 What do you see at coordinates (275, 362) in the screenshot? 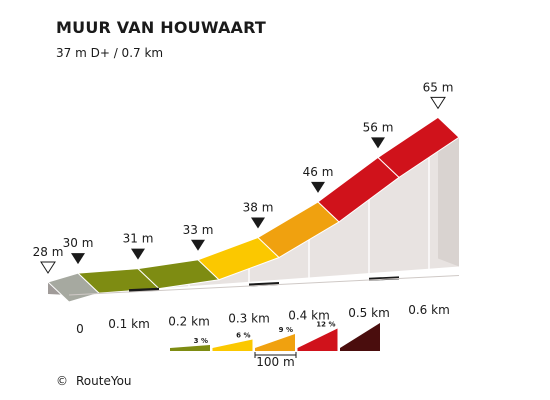
I see `scale-label: 100 m` at bounding box center [275, 362].